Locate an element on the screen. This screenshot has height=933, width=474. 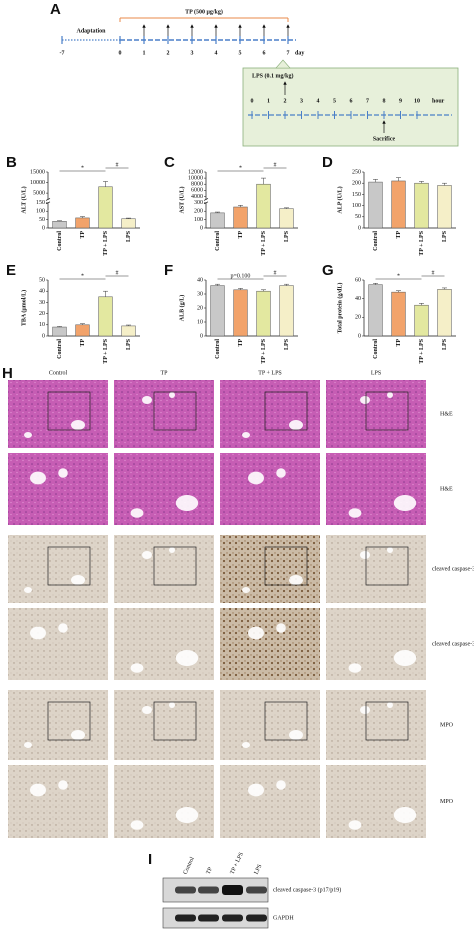
y-tick-label: 12000 is located at coordinates (195, 172).